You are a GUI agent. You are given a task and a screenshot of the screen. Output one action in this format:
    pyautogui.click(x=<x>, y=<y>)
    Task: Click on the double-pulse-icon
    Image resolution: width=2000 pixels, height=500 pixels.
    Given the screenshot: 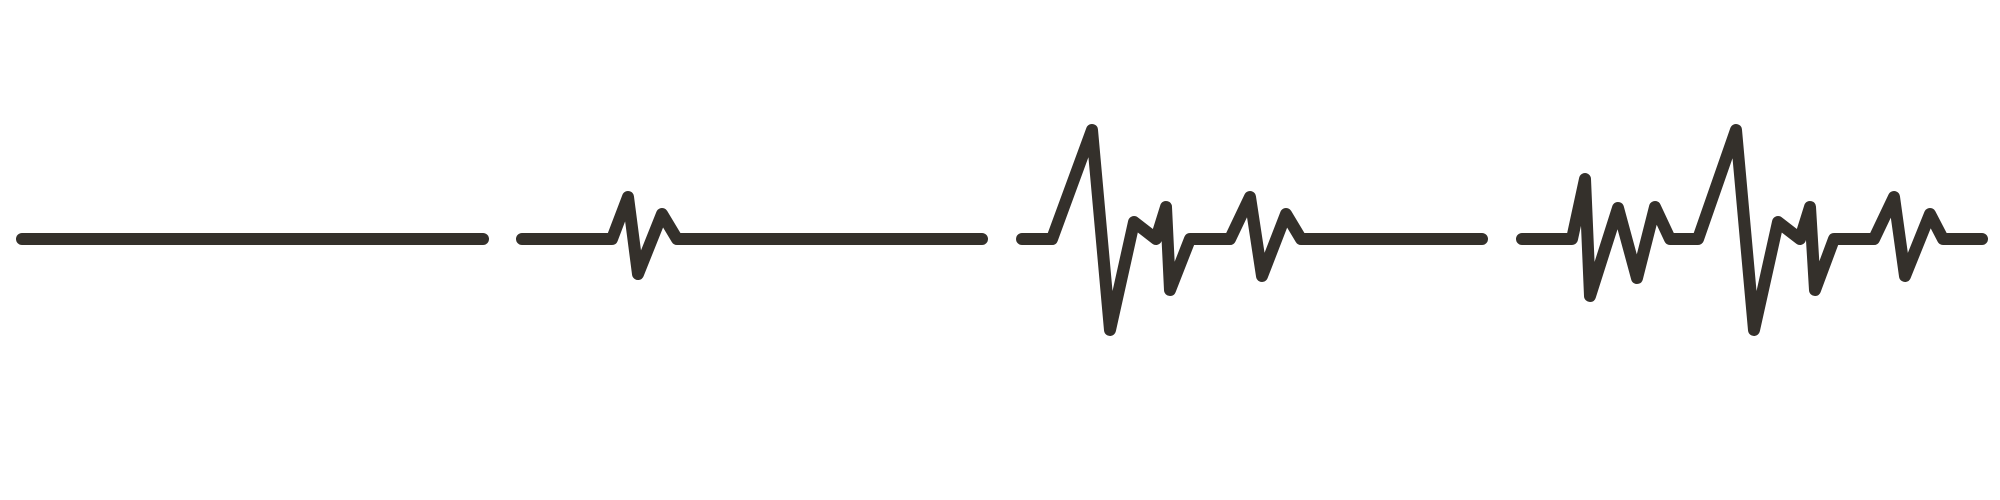 What is the action you would take?
    pyautogui.click(x=1252, y=230)
    